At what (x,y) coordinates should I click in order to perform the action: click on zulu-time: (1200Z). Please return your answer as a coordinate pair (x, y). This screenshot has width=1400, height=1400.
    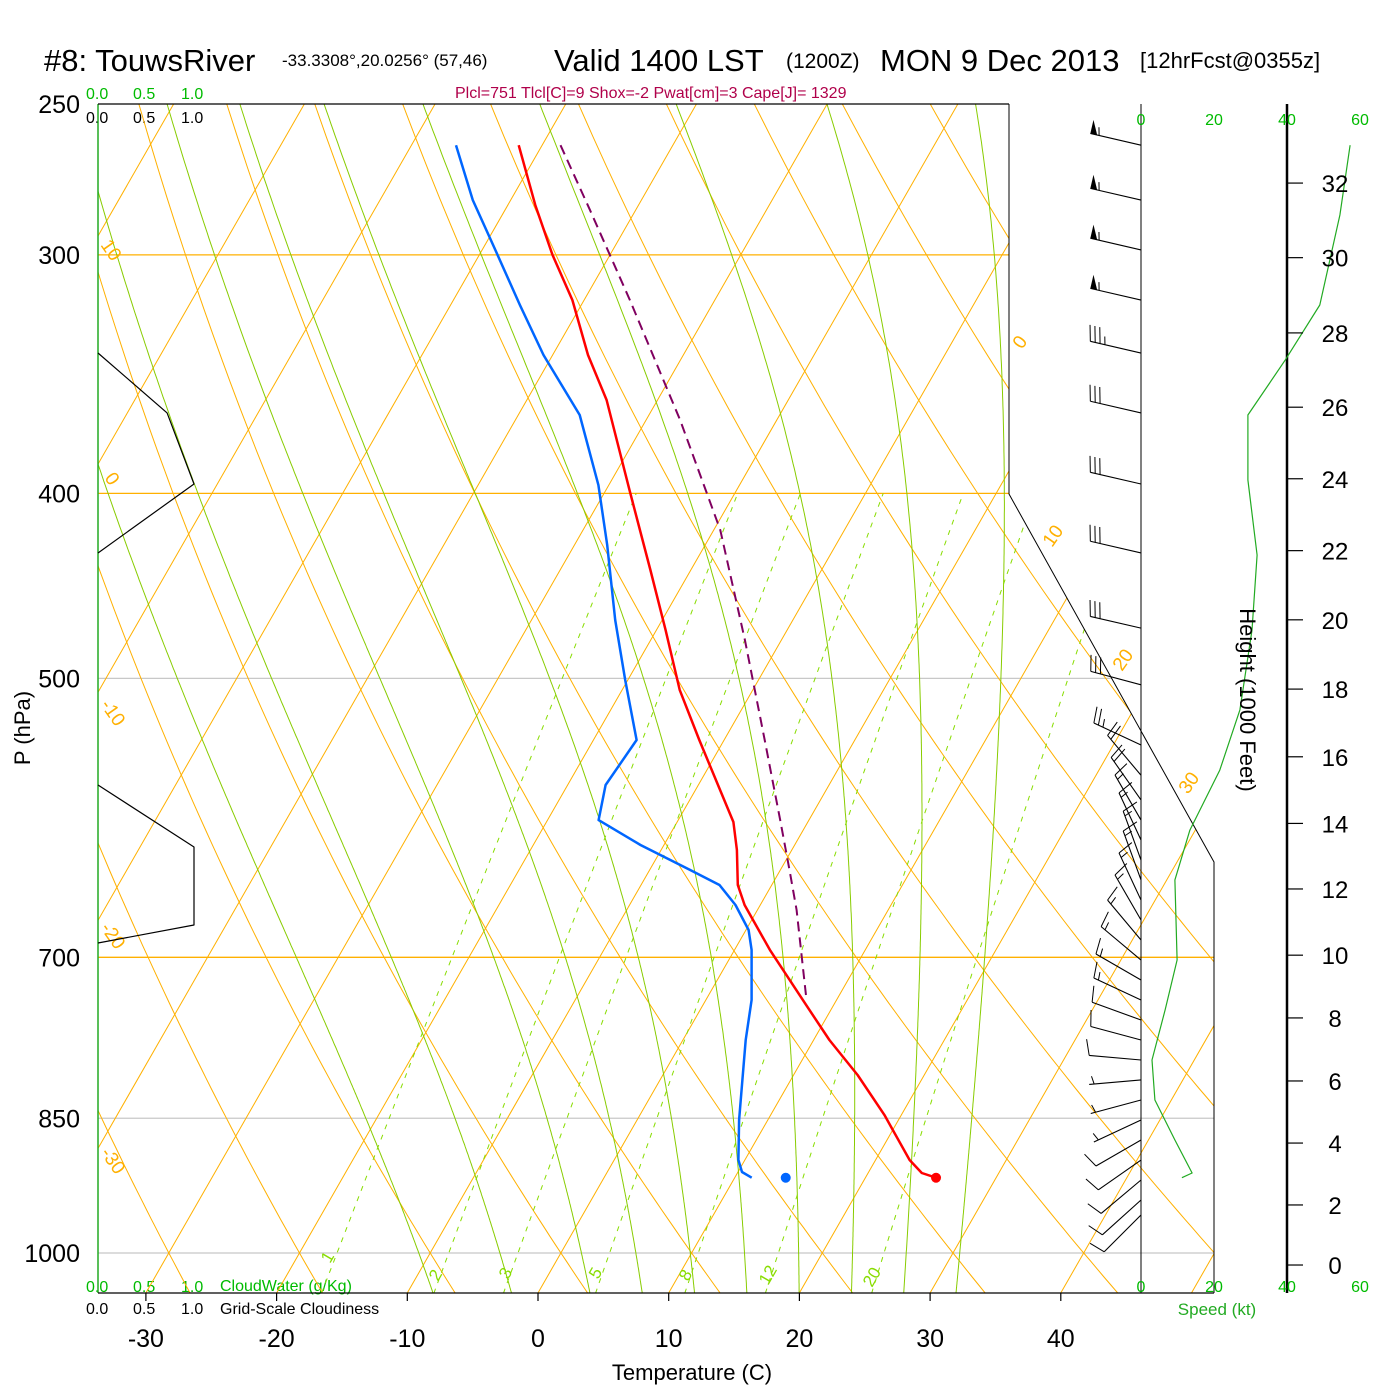
    Looking at the image, I should click on (823, 61).